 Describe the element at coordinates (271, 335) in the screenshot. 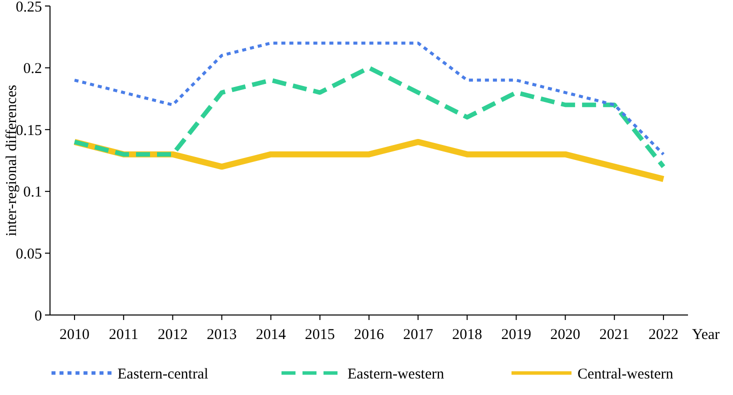

I see `x-tick-label: 2014` at that location.